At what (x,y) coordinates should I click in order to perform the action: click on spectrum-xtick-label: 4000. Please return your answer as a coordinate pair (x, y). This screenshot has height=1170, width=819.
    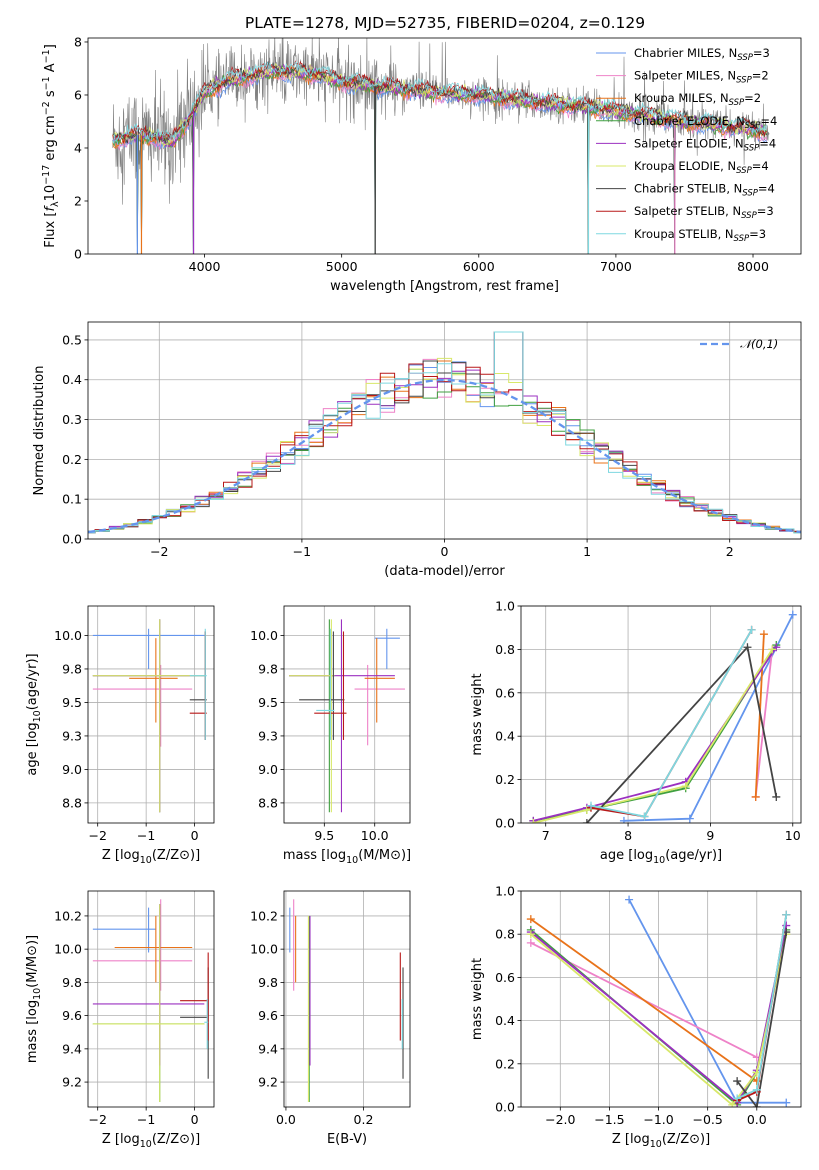
    Looking at the image, I should click on (205, 266).